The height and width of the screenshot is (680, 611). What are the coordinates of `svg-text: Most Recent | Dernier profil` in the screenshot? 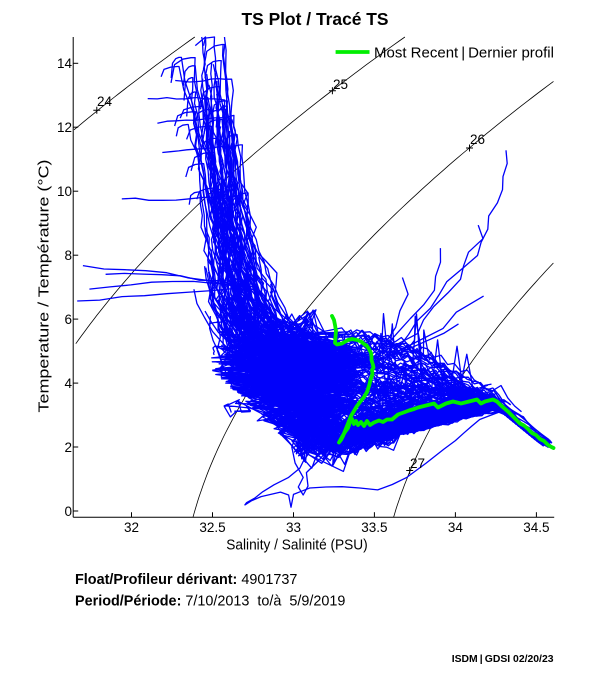 It's located at (464, 53).